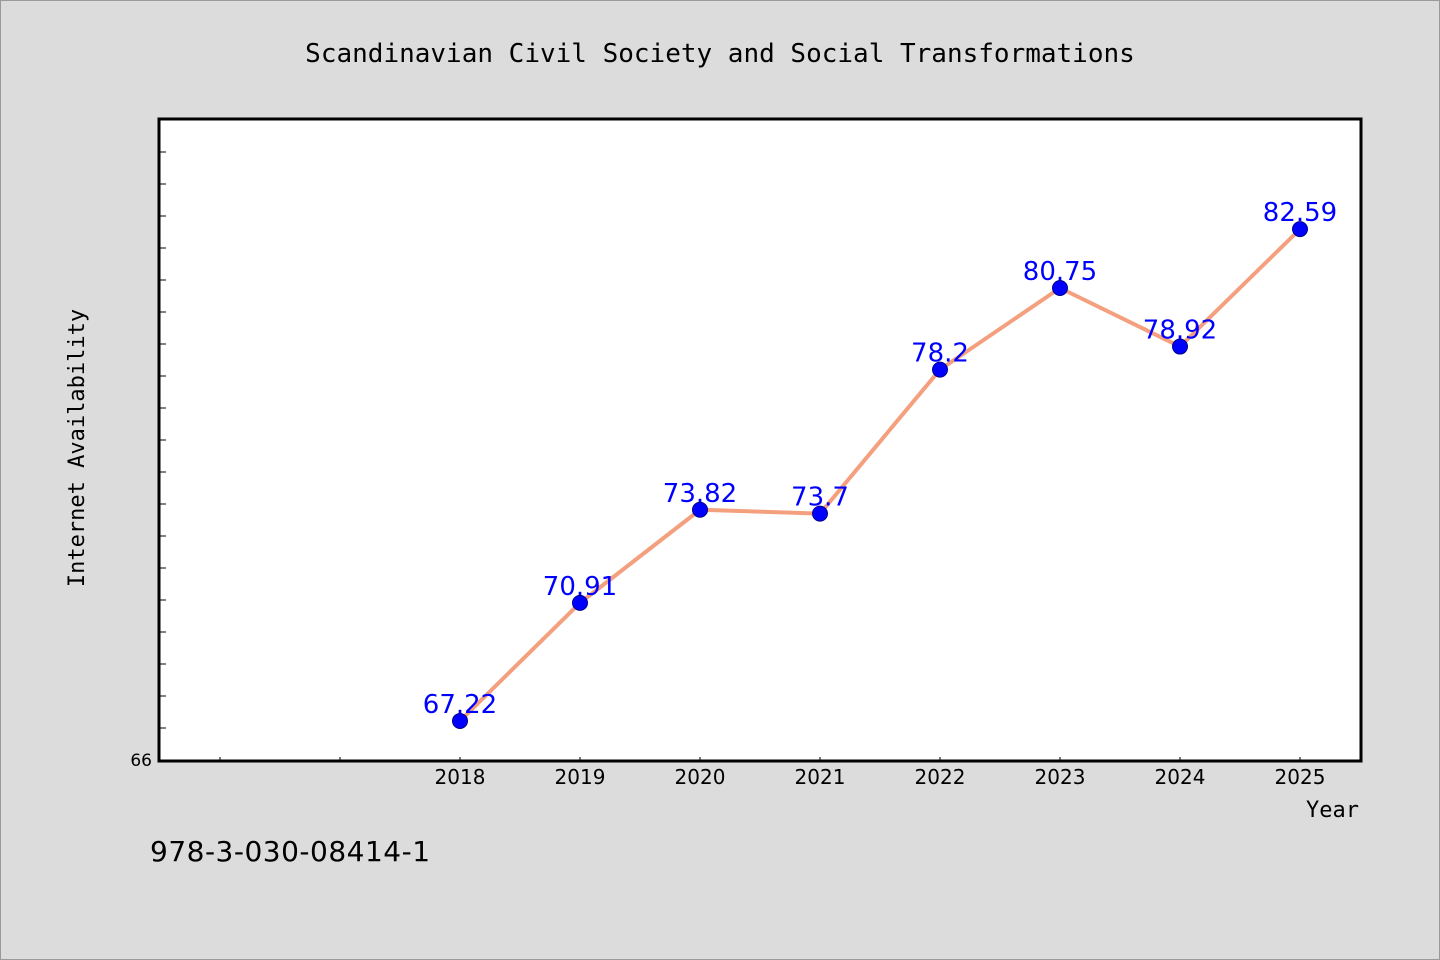 The image size is (1440, 960). Describe the element at coordinates (77, 448) in the screenshot. I see `y-axis-label: Internet Availability` at that location.